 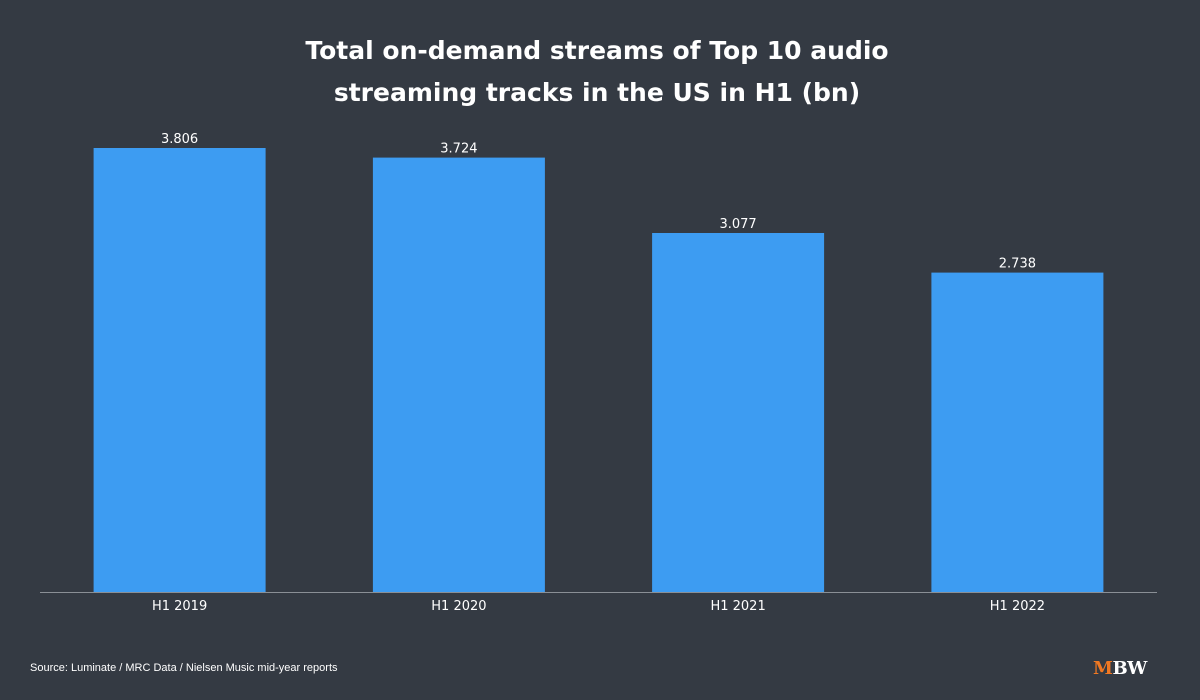 I want to click on mbw-logo: MBW, so click(x=1120, y=668).